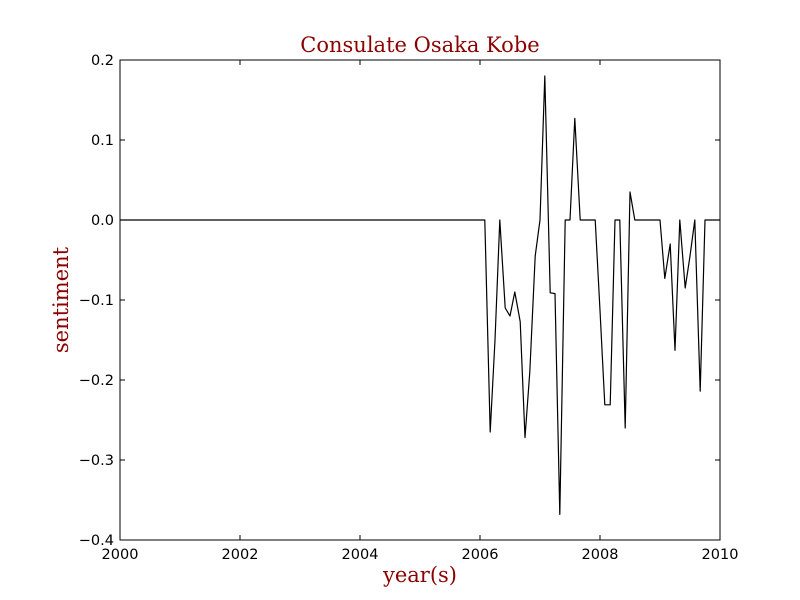  I want to click on x-axis-label: year(s), so click(419, 575).